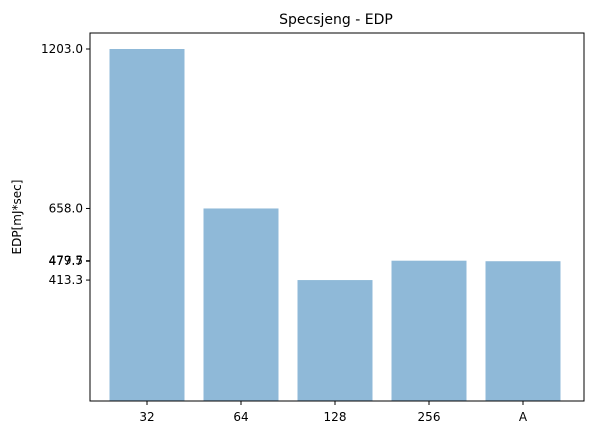  What do you see at coordinates (66, 280) in the screenshot?
I see `y-tick-label: 413.3` at bounding box center [66, 280].